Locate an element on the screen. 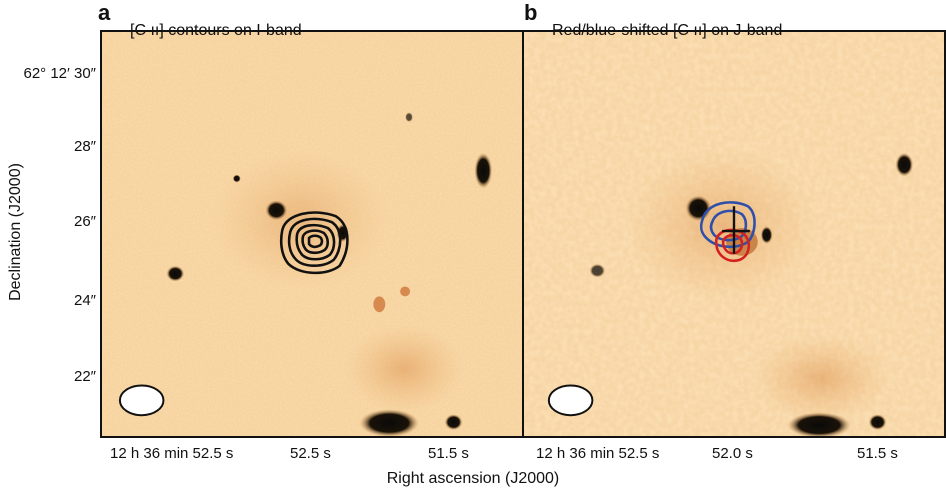  y-tick-label: 26″ is located at coordinates (85, 221).